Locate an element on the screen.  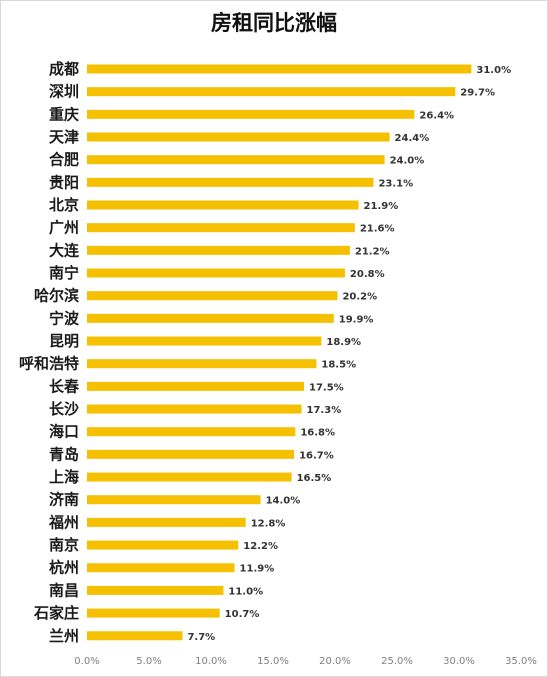
category-label: 南昌 is located at coordinates (64, 590).